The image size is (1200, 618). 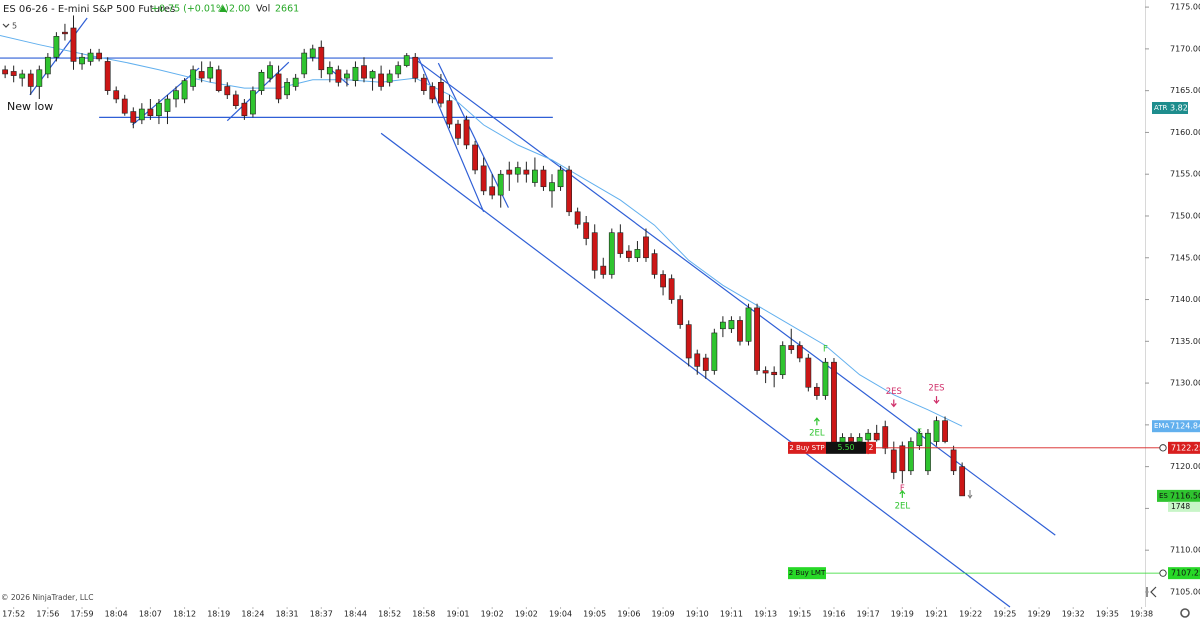 What do you see at coordinates (833, 614) in the screenshot?
I see `x-tick-label: 19:16` at bounding box center [833, 614].